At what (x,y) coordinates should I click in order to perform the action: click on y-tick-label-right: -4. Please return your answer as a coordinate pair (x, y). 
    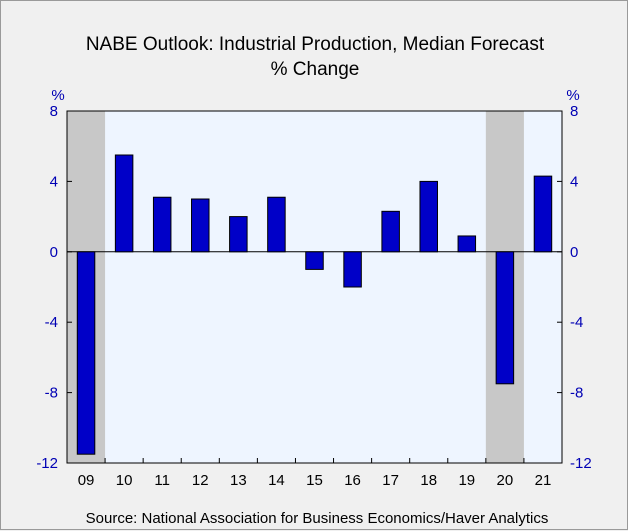
    Looking at the image, I should click on (576, 322).